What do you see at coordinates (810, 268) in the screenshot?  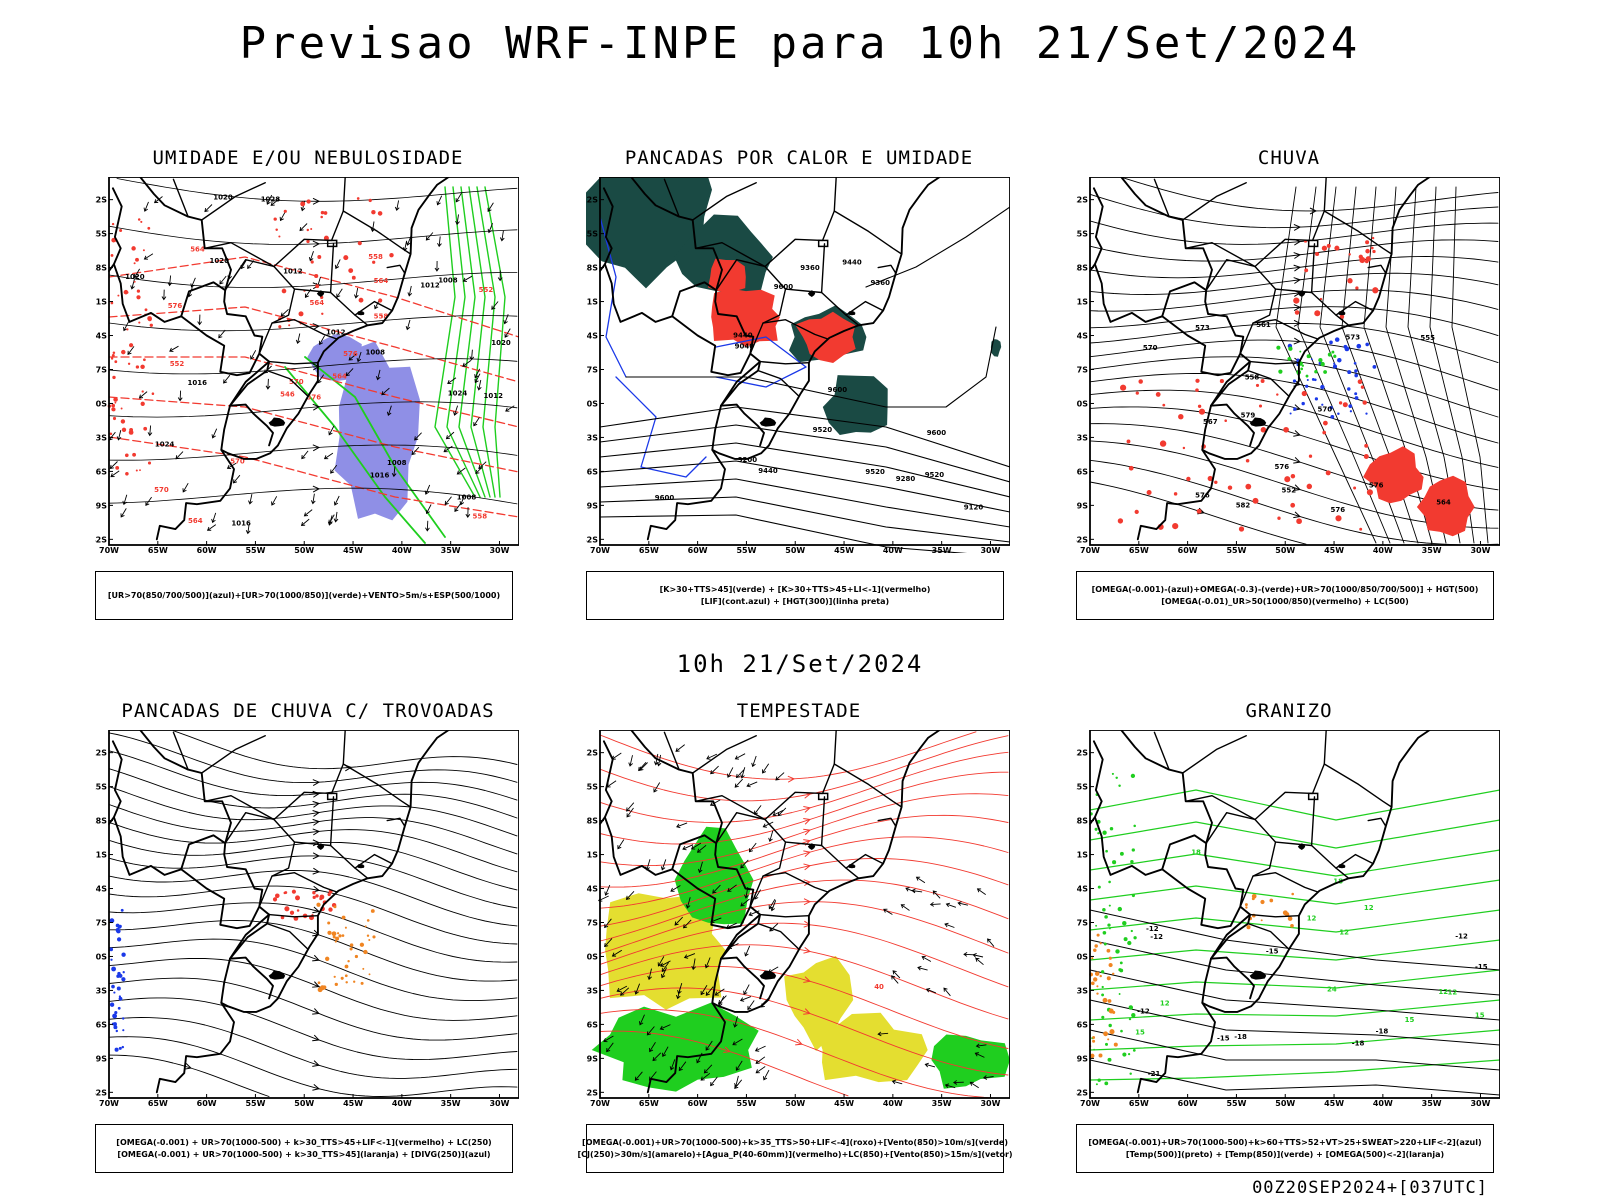 I see `contour-label: 9360` at bounding box center [810, 268].